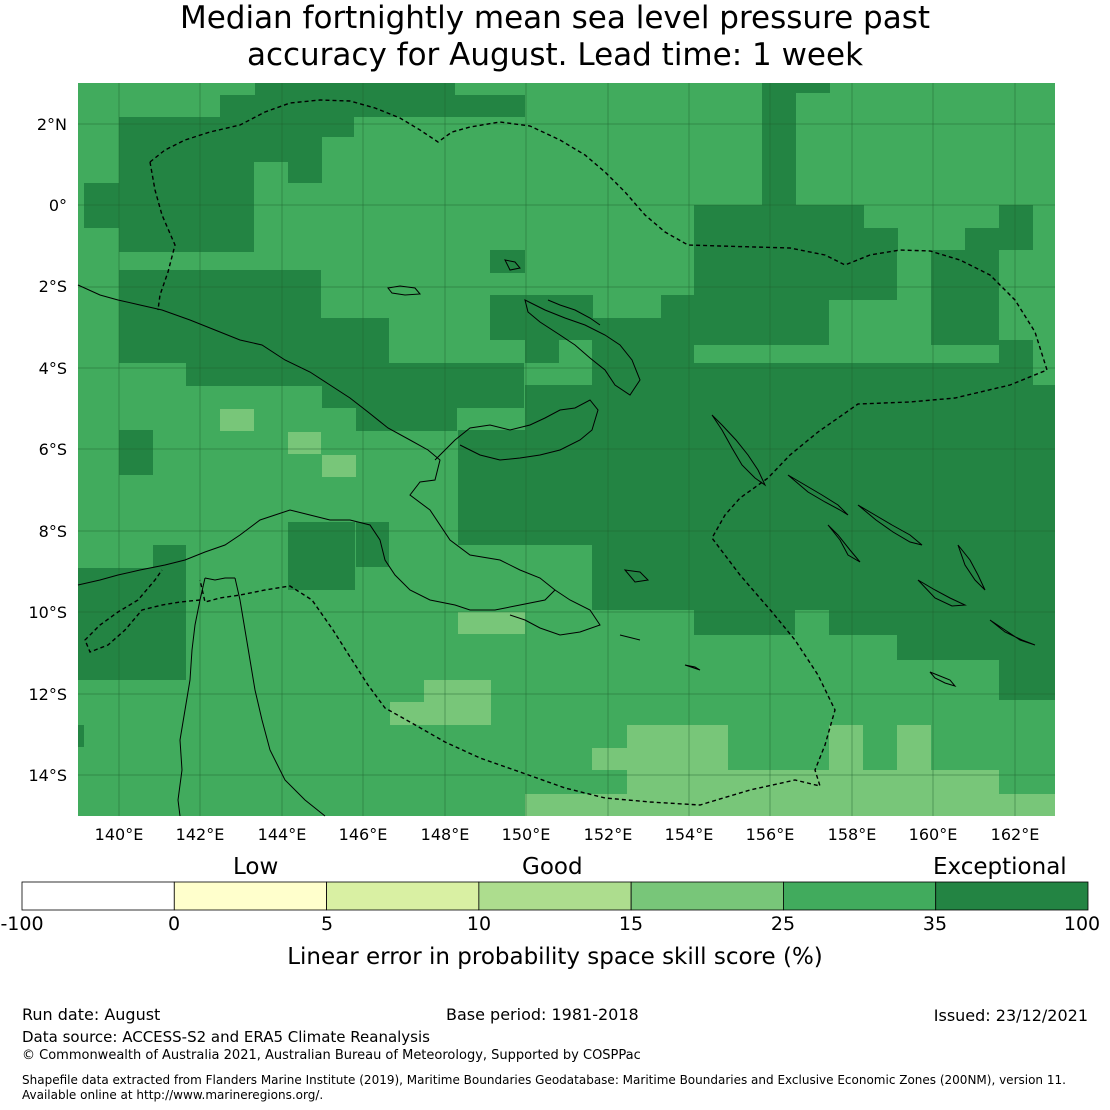 This screenshot has width=1110, height=1110. What do you see at coordinates (53, 531) in the screenshot?
I see `lat-label: 8°S` at bounding box center [53, 531].